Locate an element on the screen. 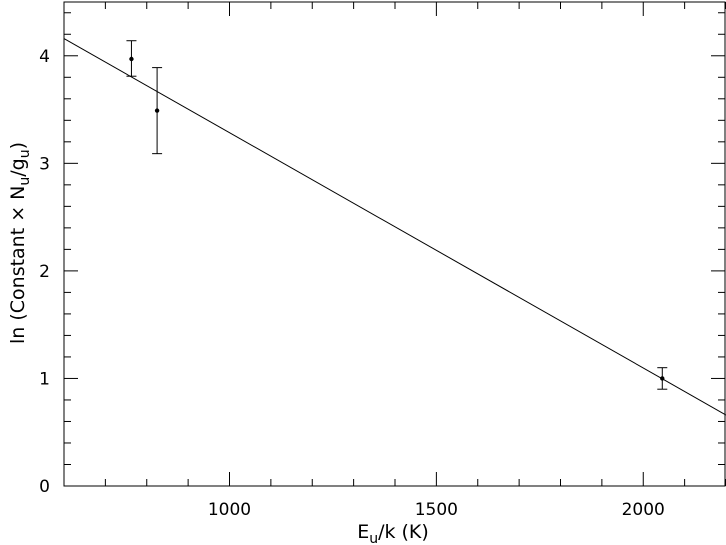 Image resolution: width=726 pixels, height=545 pixels. y-tick-label: 4 is located at coordinates (44, 57).